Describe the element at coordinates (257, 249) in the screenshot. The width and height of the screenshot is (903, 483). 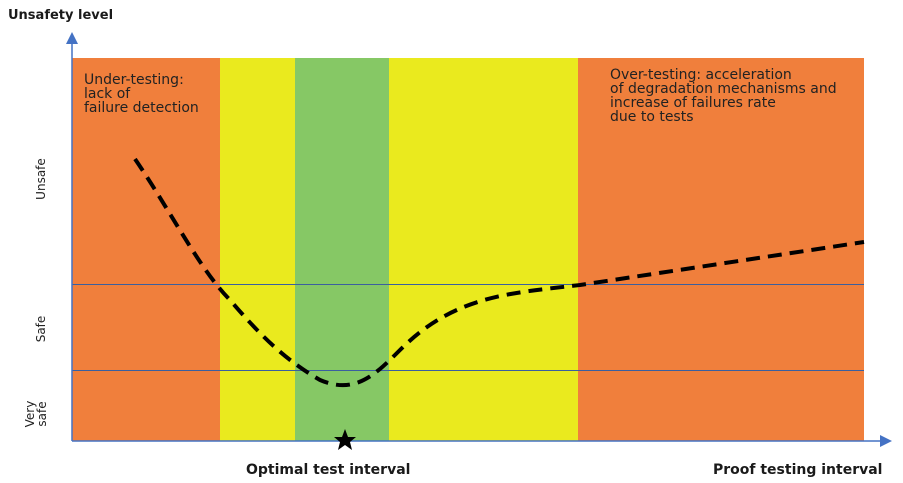
I see `yellow-zone-left` at that location.